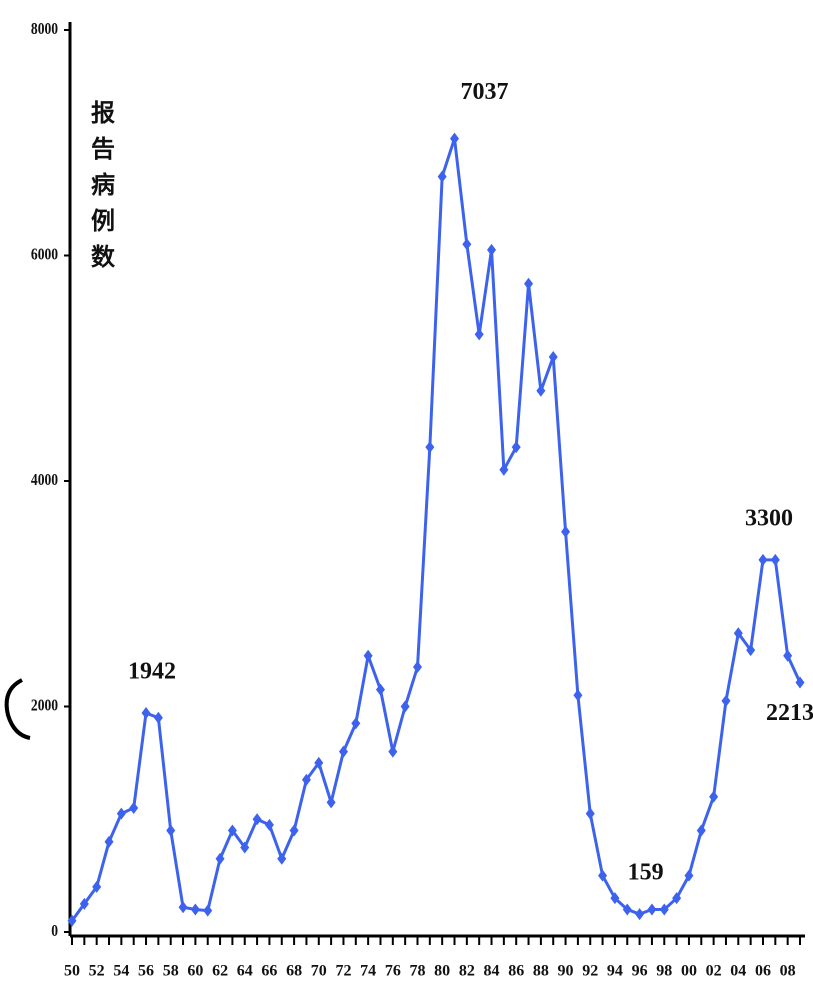 Image resolution: width=813 pixels, height=999 pixels. Describe the element at coordinates (97, 971) in the screenshot. I see `x-tick-label: 52` at that location.